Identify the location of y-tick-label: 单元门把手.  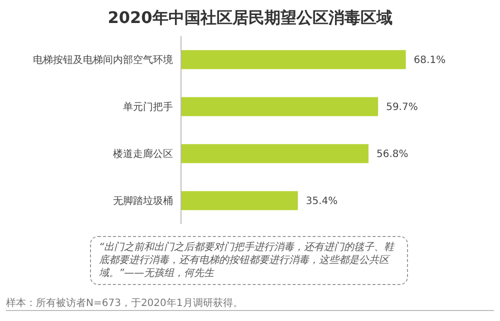
(148, 107).